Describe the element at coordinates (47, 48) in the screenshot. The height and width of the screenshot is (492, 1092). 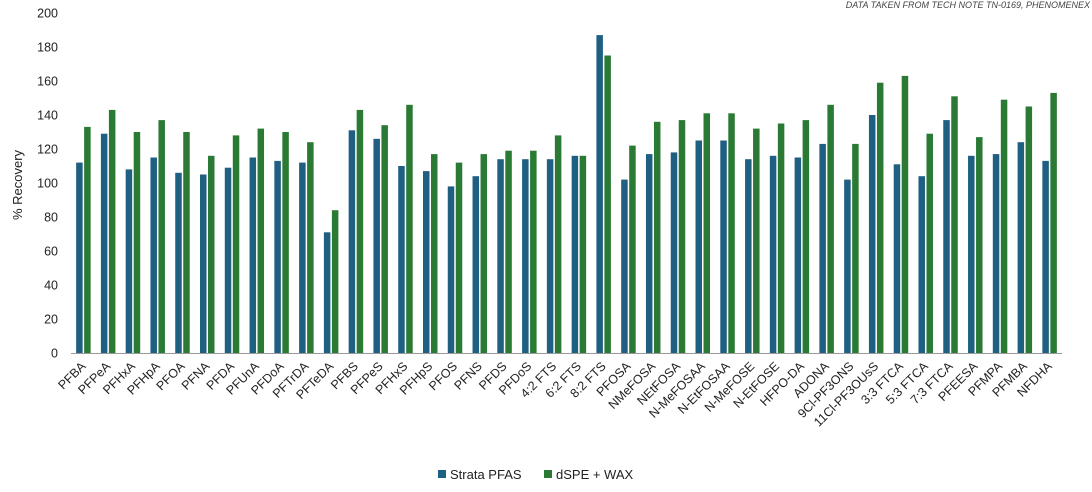
I see `y-tick-label: 180` at that location.